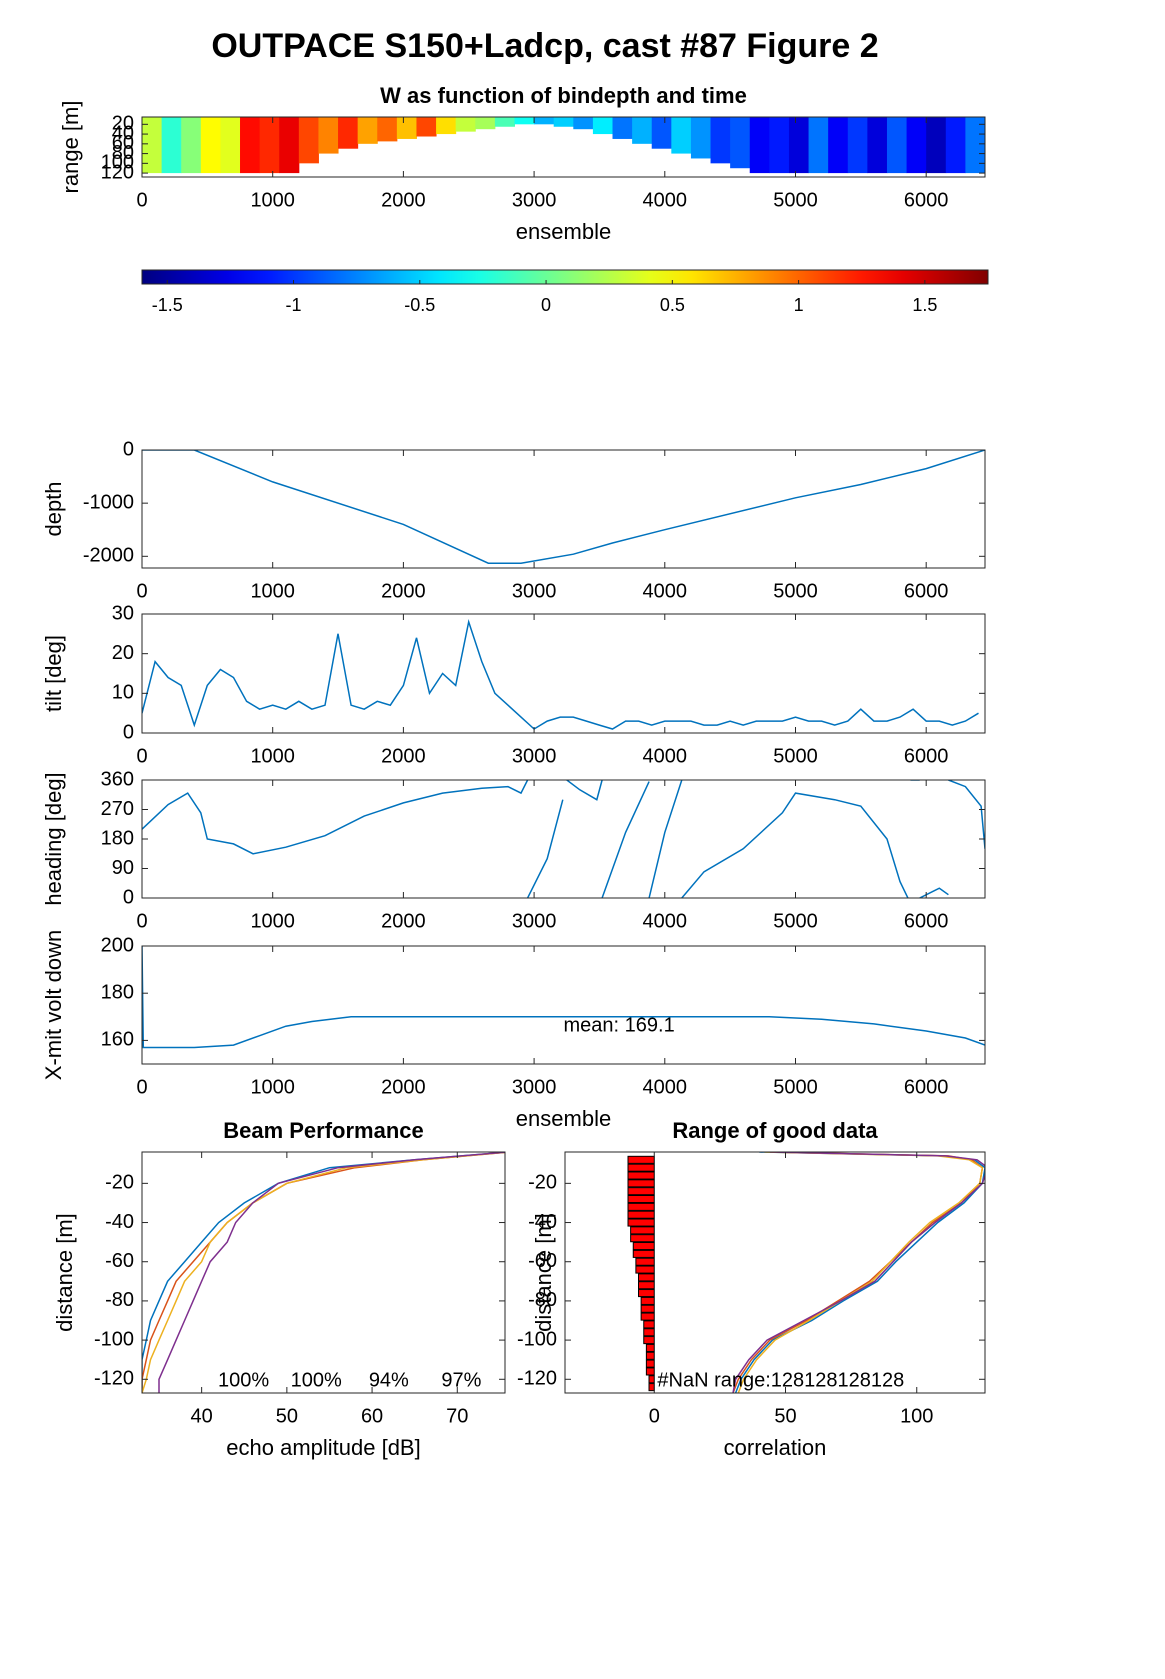 Image resolution: width=1165 pixels, height=1679 pixels. Describe the element at coordinates (916, 1416) in the screenshot. I see `x-tick-label: 100` at that location.